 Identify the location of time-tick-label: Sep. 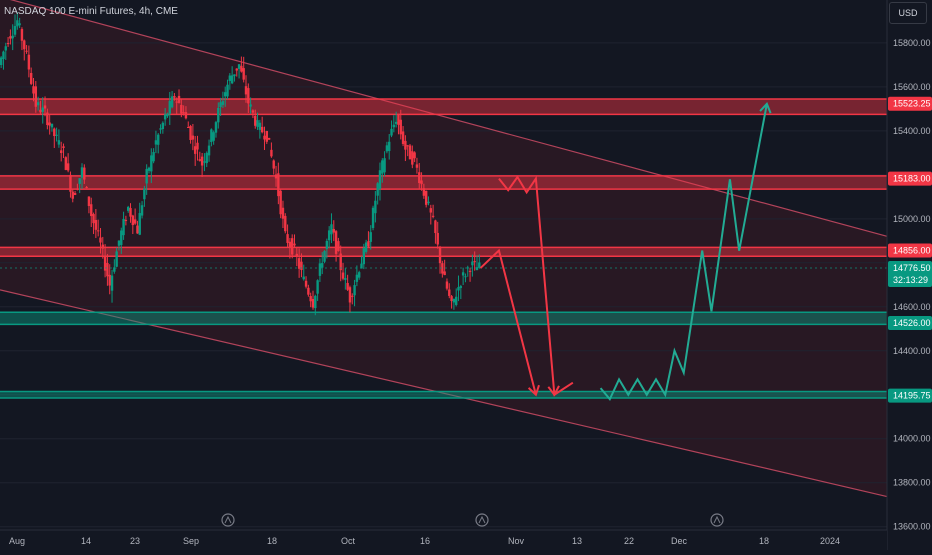
(191, 541).